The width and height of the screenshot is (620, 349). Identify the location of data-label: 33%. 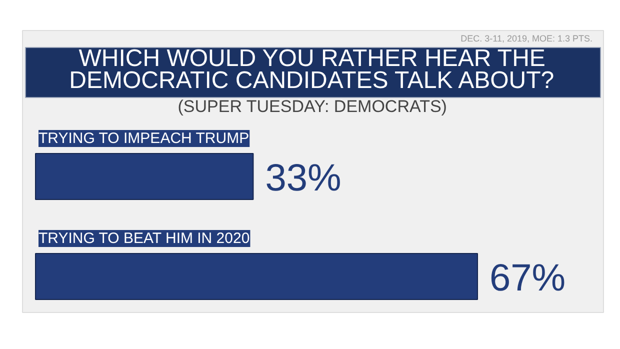
(303, 179).